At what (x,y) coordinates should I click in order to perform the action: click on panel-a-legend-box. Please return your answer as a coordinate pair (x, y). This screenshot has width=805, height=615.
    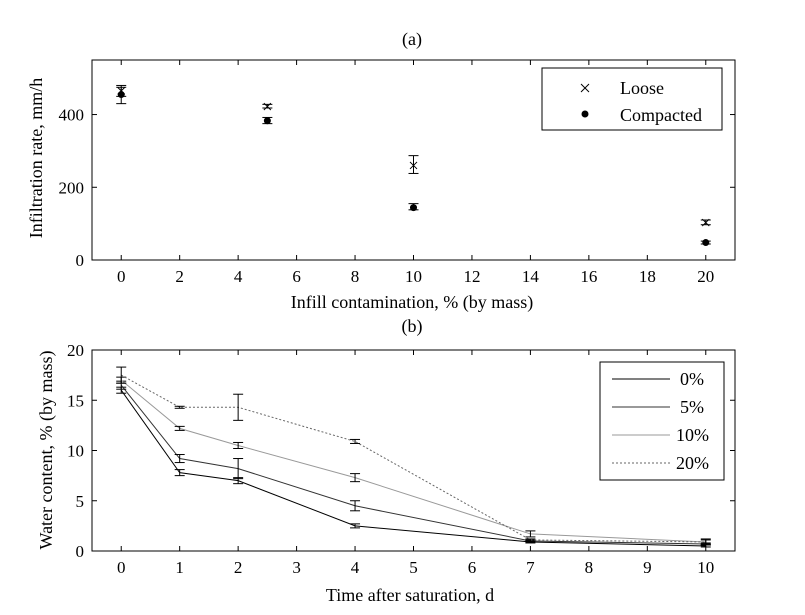
    Looking at the image, I should click on (632, 99).